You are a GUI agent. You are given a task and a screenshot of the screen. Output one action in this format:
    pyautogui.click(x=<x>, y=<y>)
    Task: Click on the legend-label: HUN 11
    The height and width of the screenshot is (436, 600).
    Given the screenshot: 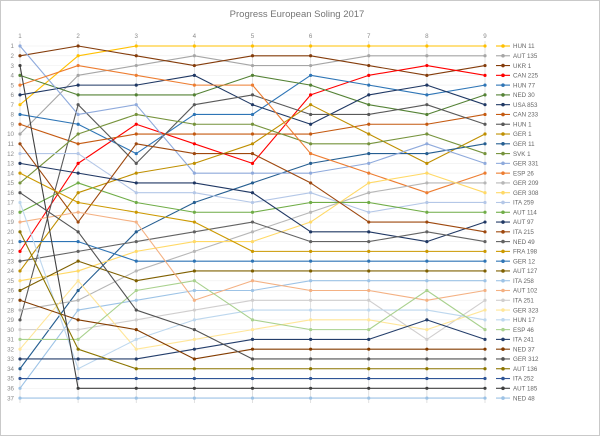 What is the action you would take?
    pyautogui.click(x=524, y=46)
    